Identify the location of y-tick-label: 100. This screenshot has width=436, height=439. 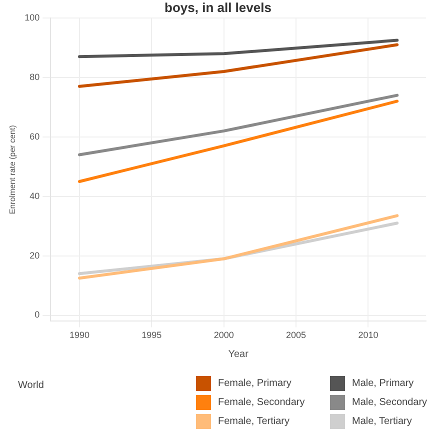
(32, 17).